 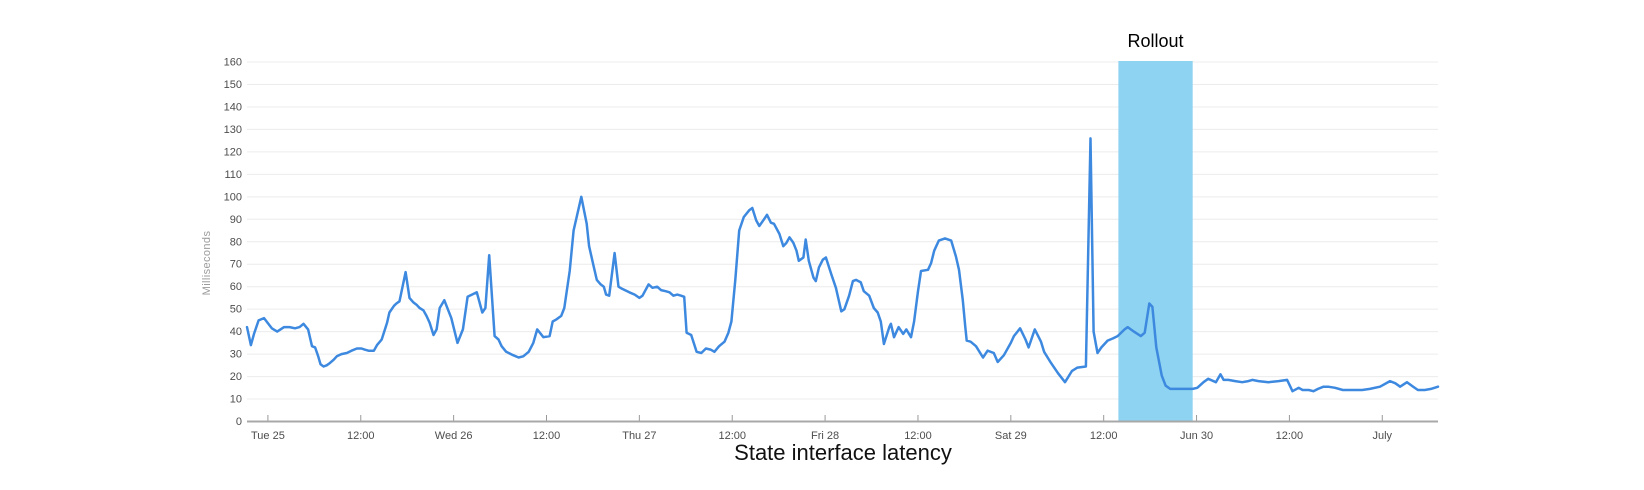 What do you see at coordinates (236, 220) in the screenshot?
I see `y-tick-label: 90` at bounding box center [236, 220].